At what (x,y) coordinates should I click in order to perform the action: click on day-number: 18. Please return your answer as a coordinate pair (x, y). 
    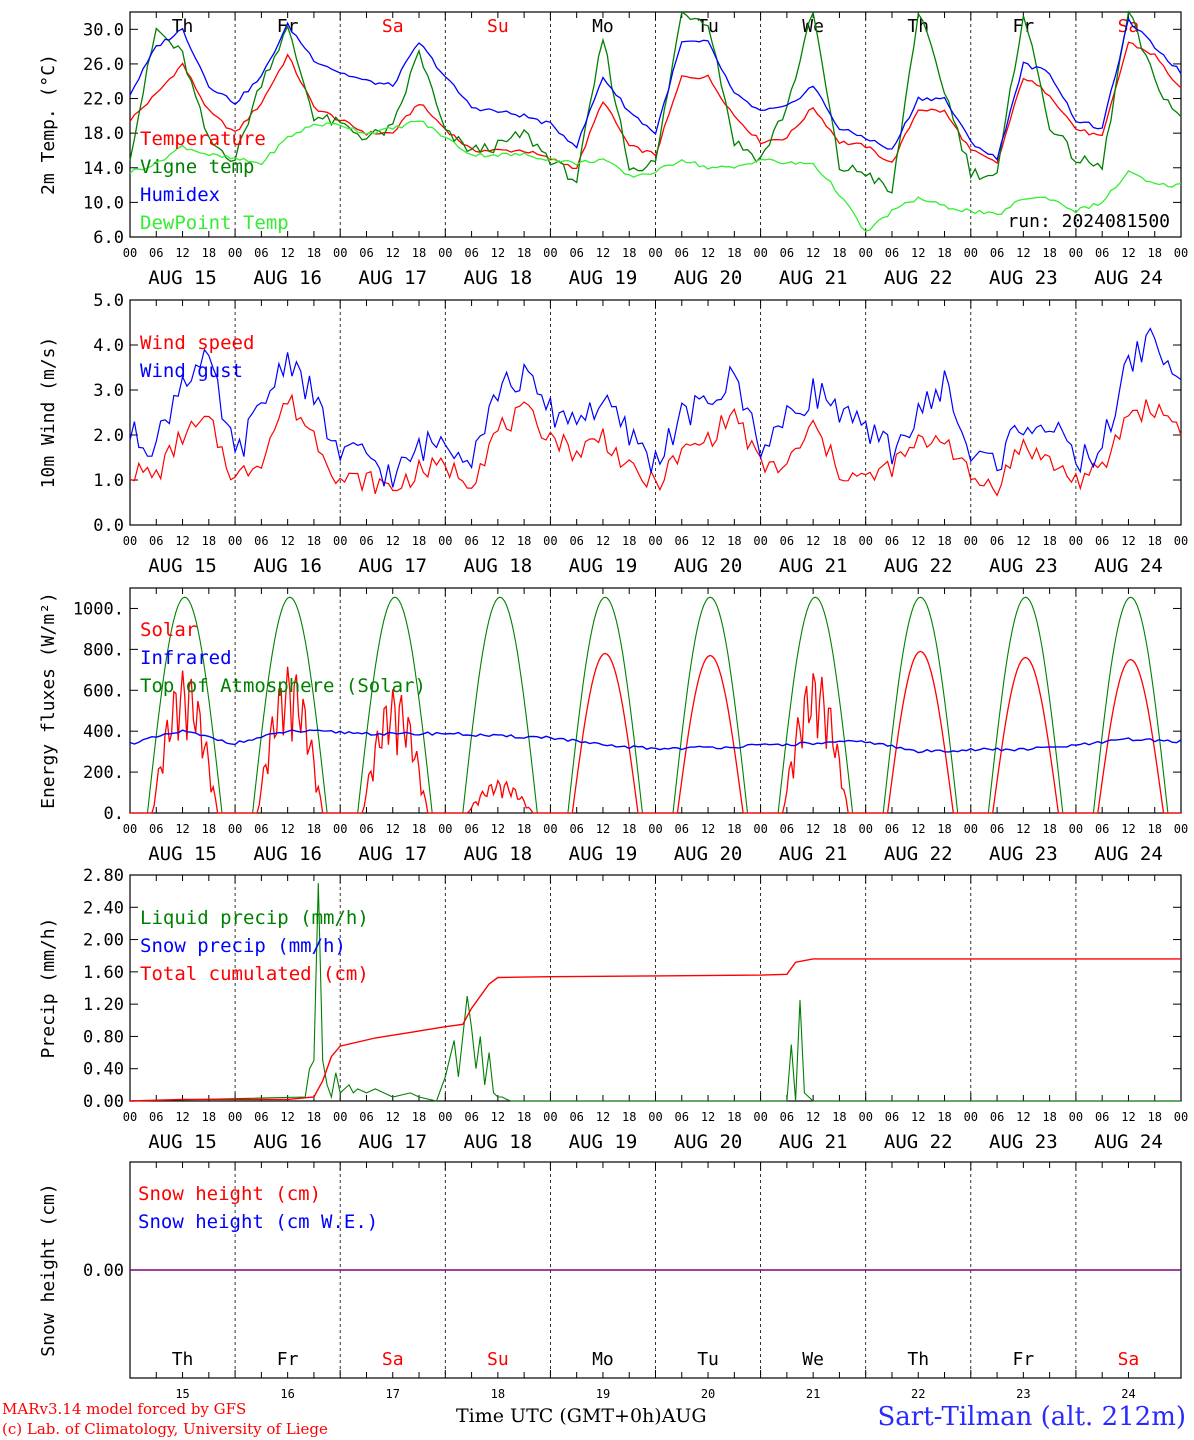
    Looking at the image, I should click on (498, 1394).